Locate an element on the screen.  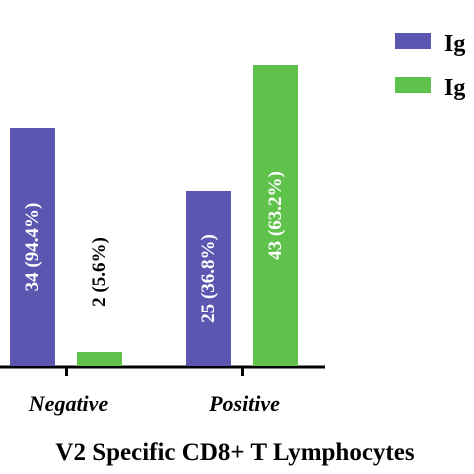
legend-label-series-1: Ig is located at coordinates (454, 44).